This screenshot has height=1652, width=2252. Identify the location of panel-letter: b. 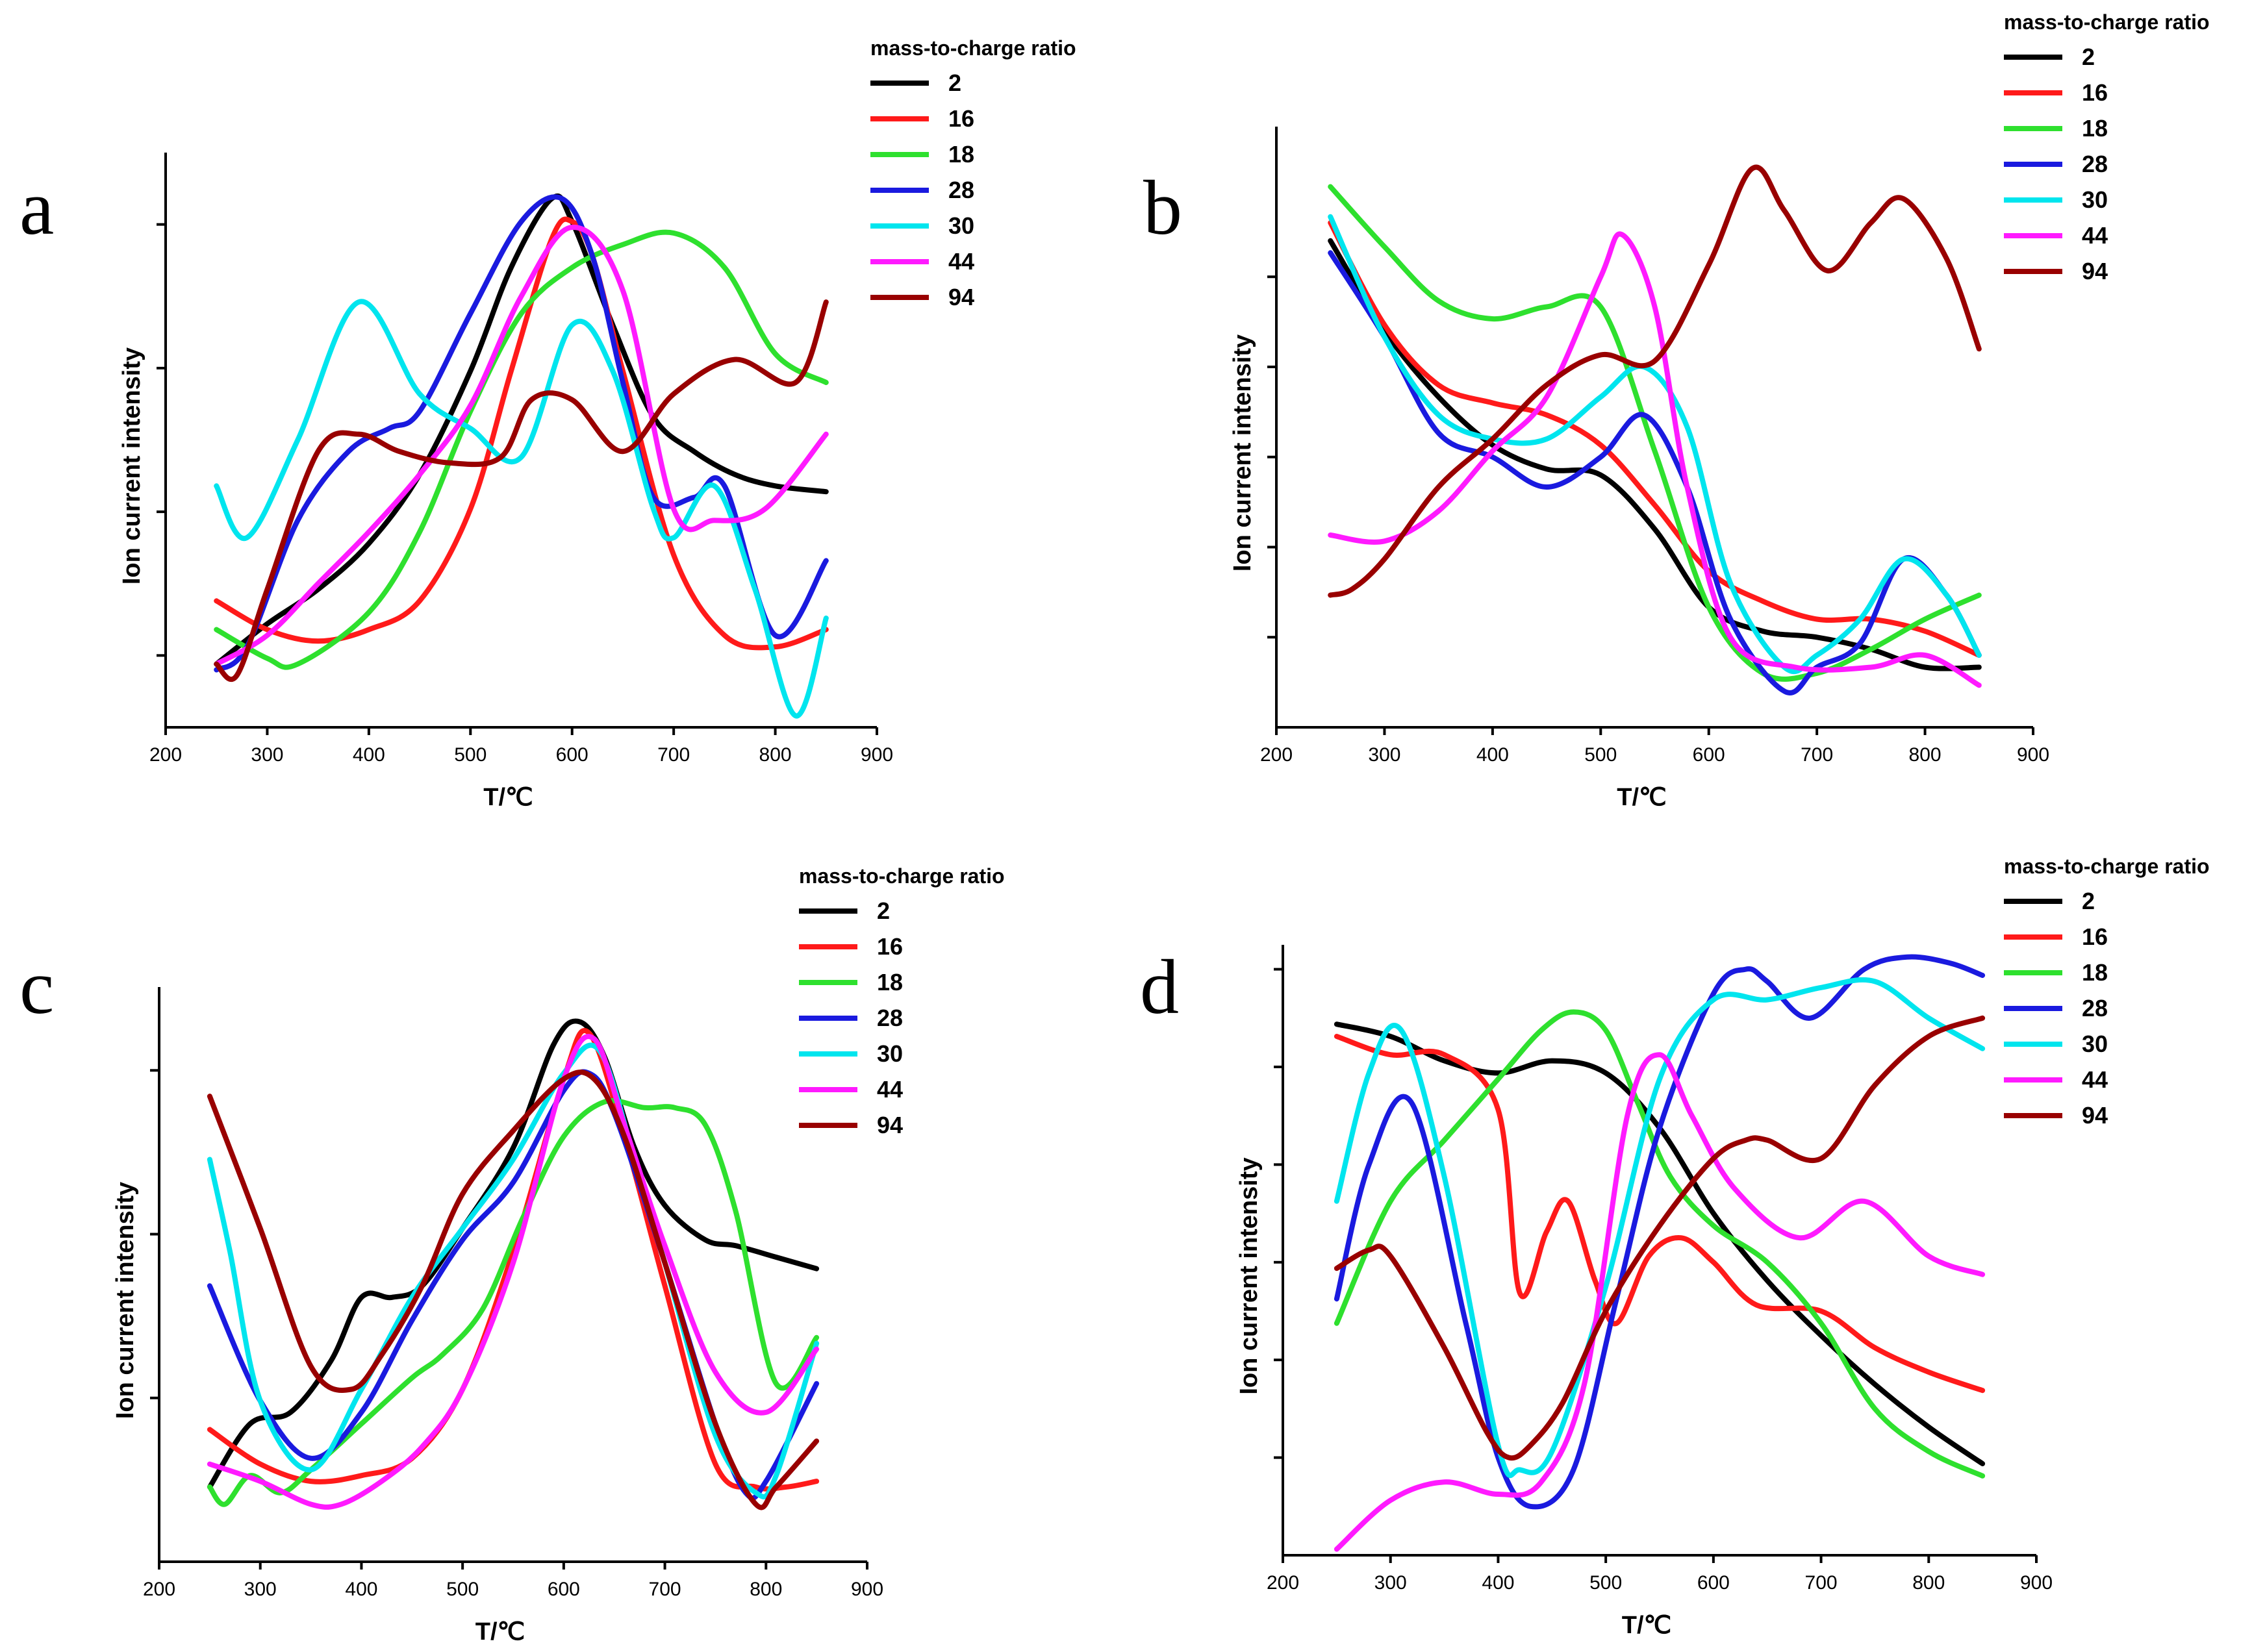
(1162, 208).